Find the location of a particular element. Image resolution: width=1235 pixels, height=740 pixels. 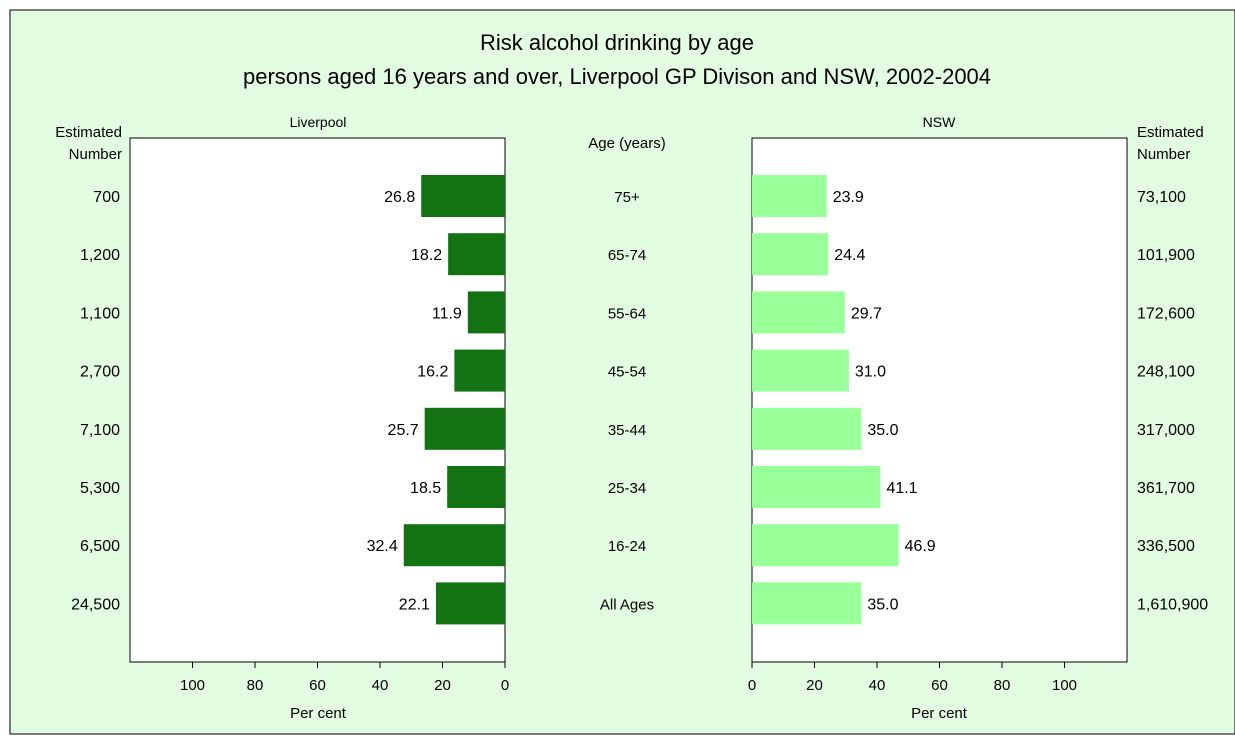

nsw-estimated-number: 101,900 is located at coordinates (1166, 255).